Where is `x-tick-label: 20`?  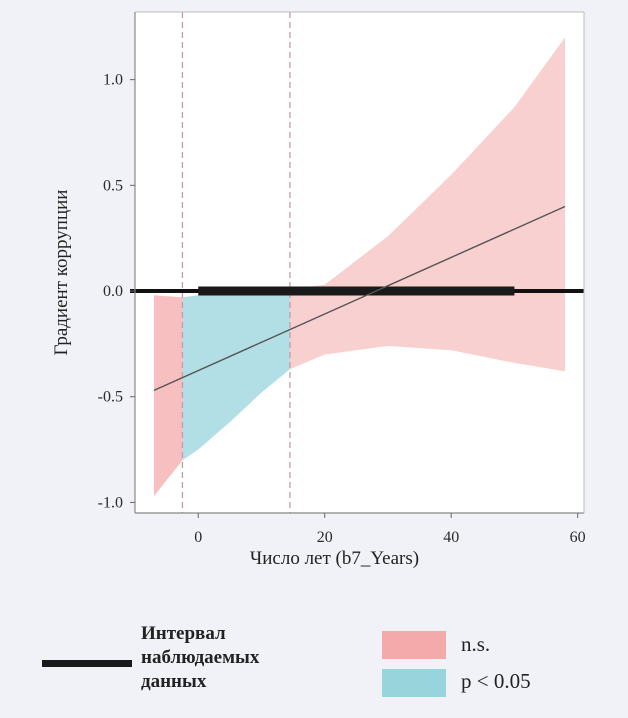
x-tick-label: 20 is located at coordinates (325, 537).